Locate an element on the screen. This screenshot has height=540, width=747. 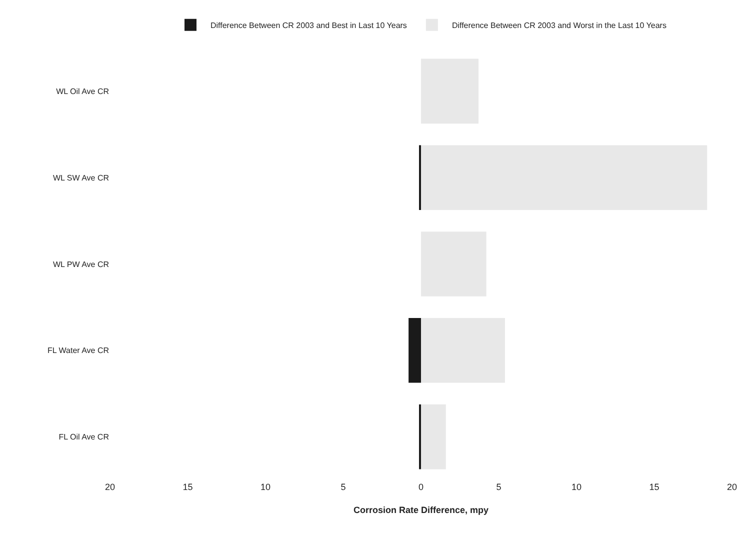
legend-label: Difference Between CR 2003 and Best in Last 10 Years is located at coordinates (308, 25).